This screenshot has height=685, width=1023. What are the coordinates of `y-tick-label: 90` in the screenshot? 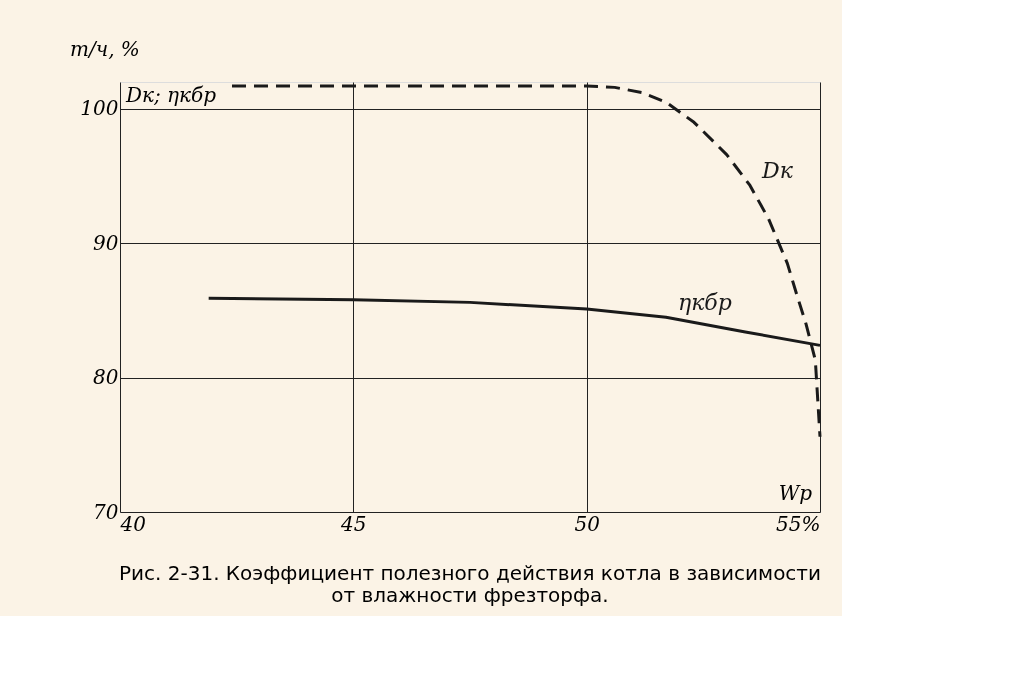 It's located at (106, 242).